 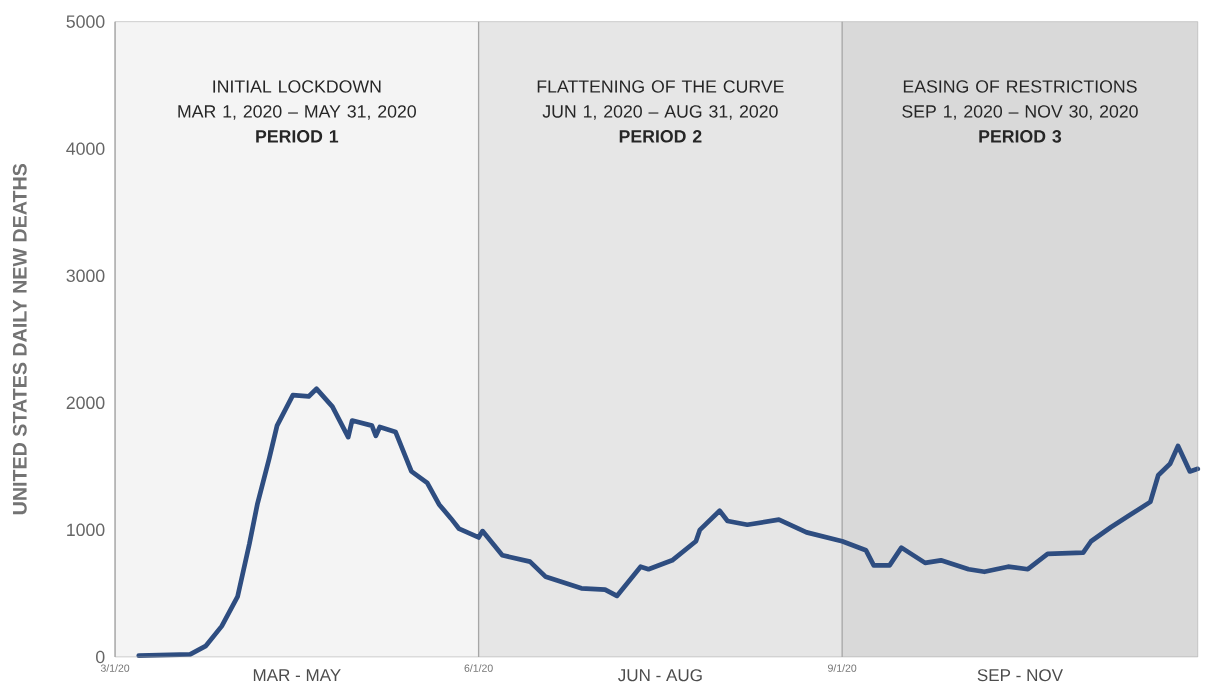 What do you see at coordinates (660, 111) in the screenshot?
I see `band-label: FLATTENING OF THE CURVE JUN 1, 2020 – AUG 31, 2020 PERIOD 2` at bounding box center [660, 111].